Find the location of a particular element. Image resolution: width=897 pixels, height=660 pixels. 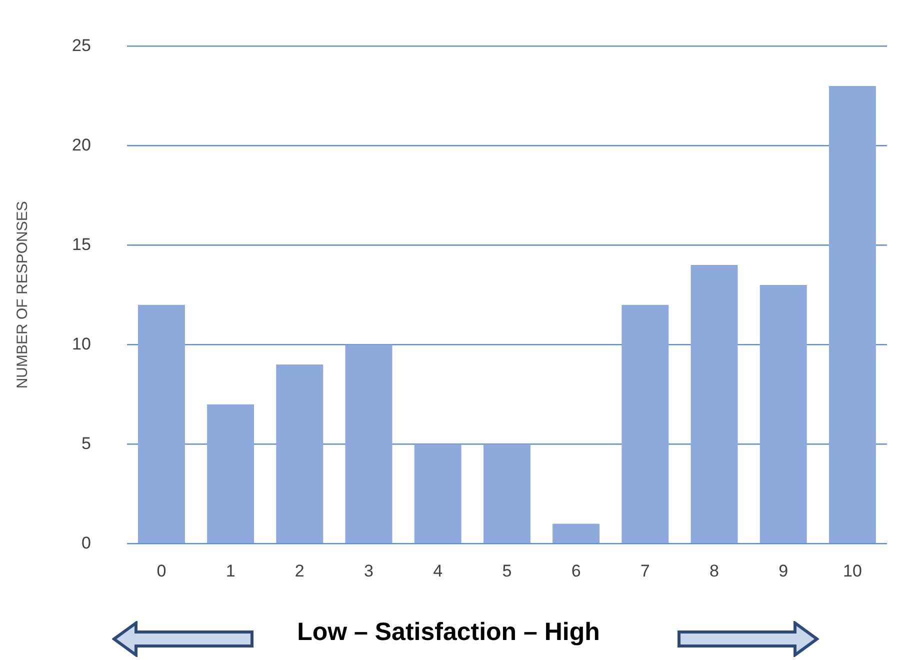

y-tick-label: 0 is located at coordinates (86, 542).